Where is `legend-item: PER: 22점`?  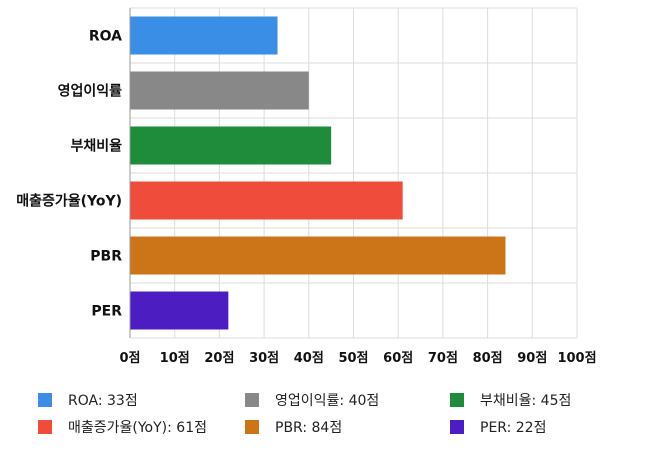 legend-item: PER: 22점 is located at coordinates (498, 427).